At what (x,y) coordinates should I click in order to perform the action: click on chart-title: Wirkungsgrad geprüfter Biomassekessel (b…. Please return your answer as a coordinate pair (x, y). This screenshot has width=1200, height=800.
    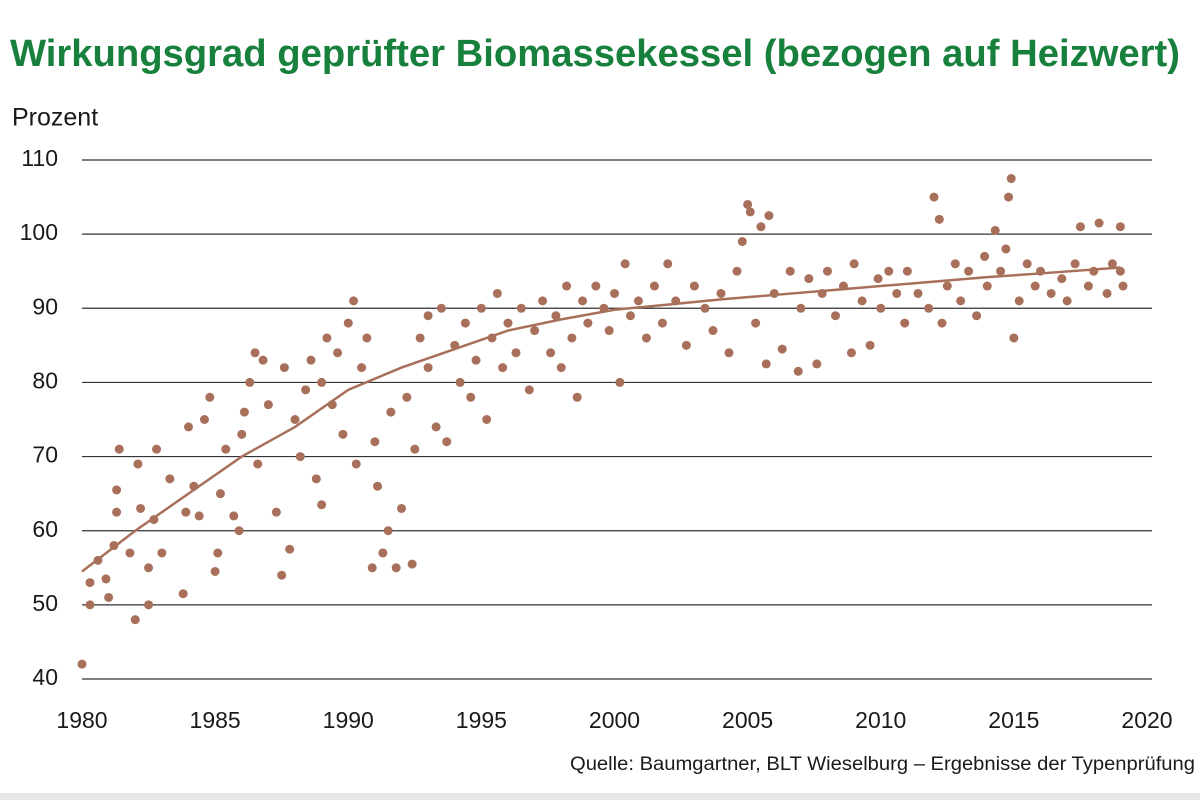
    Looking at the image, I should click on (595, 54).